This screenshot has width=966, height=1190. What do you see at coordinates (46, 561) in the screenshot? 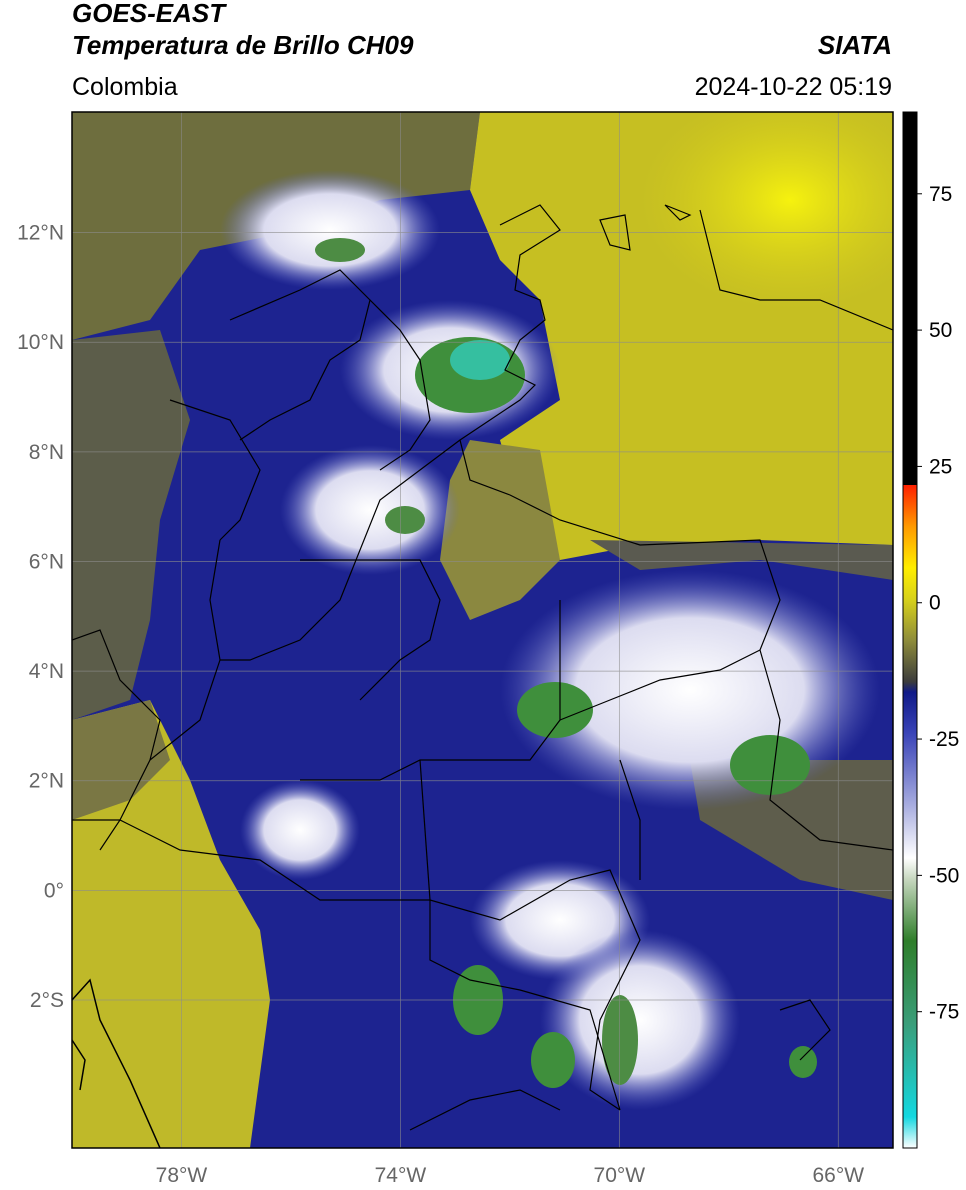
I see `lat-tick-label: 6°N` at bounding box center [46, 561].